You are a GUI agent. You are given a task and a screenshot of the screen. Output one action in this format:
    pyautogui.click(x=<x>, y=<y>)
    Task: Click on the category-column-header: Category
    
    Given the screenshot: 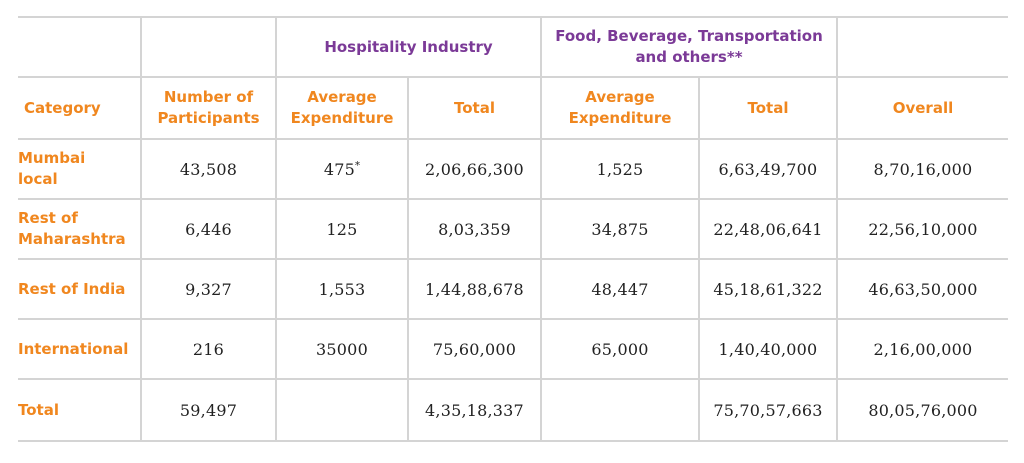 What is the action you would take?
    pyautogui.click(x=79, y=109)
    